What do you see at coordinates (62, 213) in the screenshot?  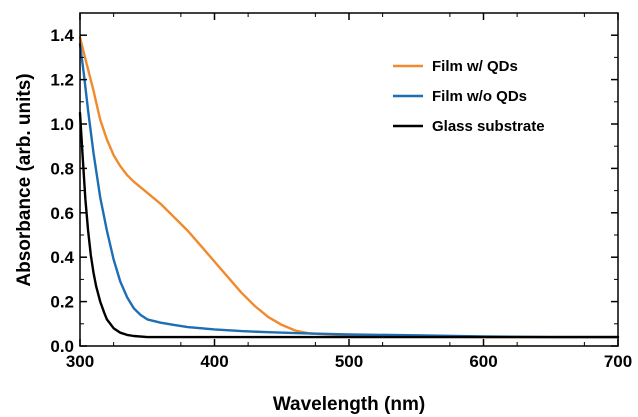 I see `y-tick-label: 0.6` at bounding box center [62, 213].